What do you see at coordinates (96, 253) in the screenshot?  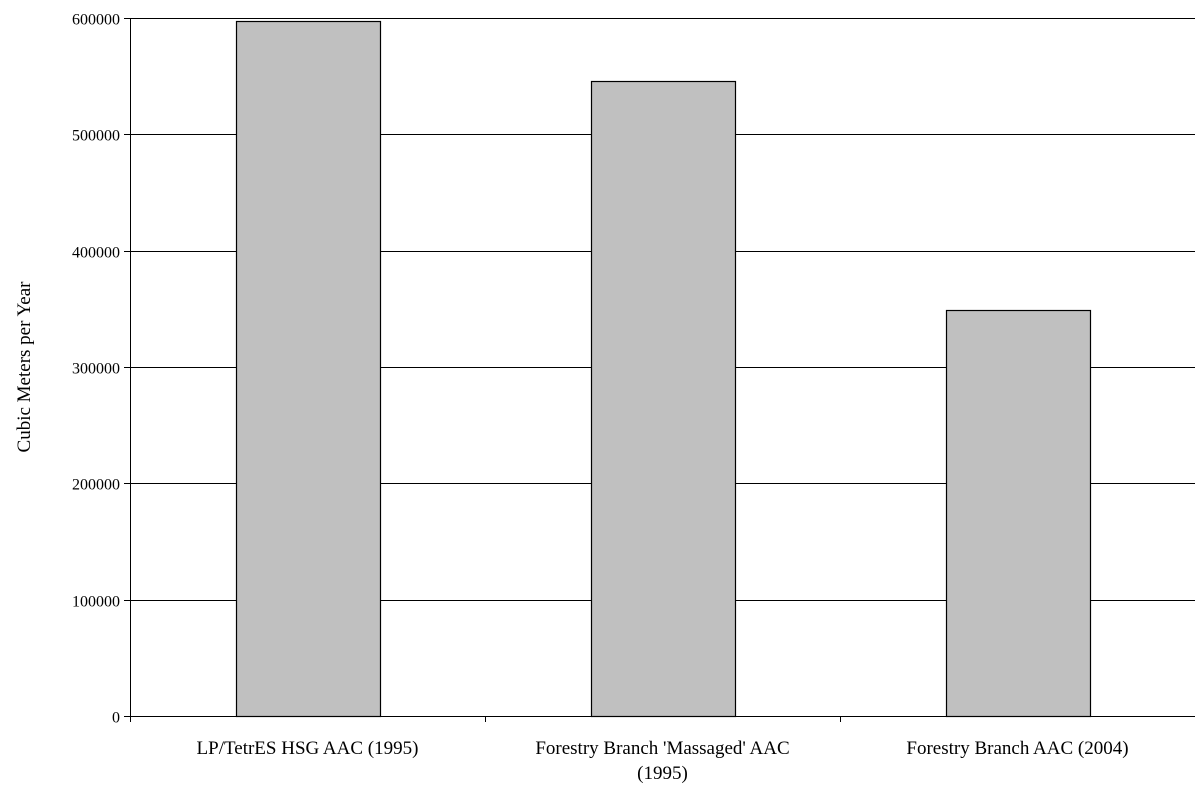 I see `y-tick-label: 400000` at bounding box center [96, 253].